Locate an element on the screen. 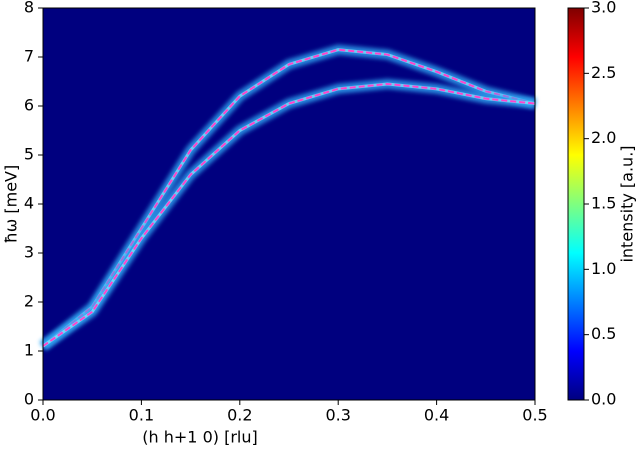  colorbar-label: intensity [a.u.] is located at coordinates (627, 203).